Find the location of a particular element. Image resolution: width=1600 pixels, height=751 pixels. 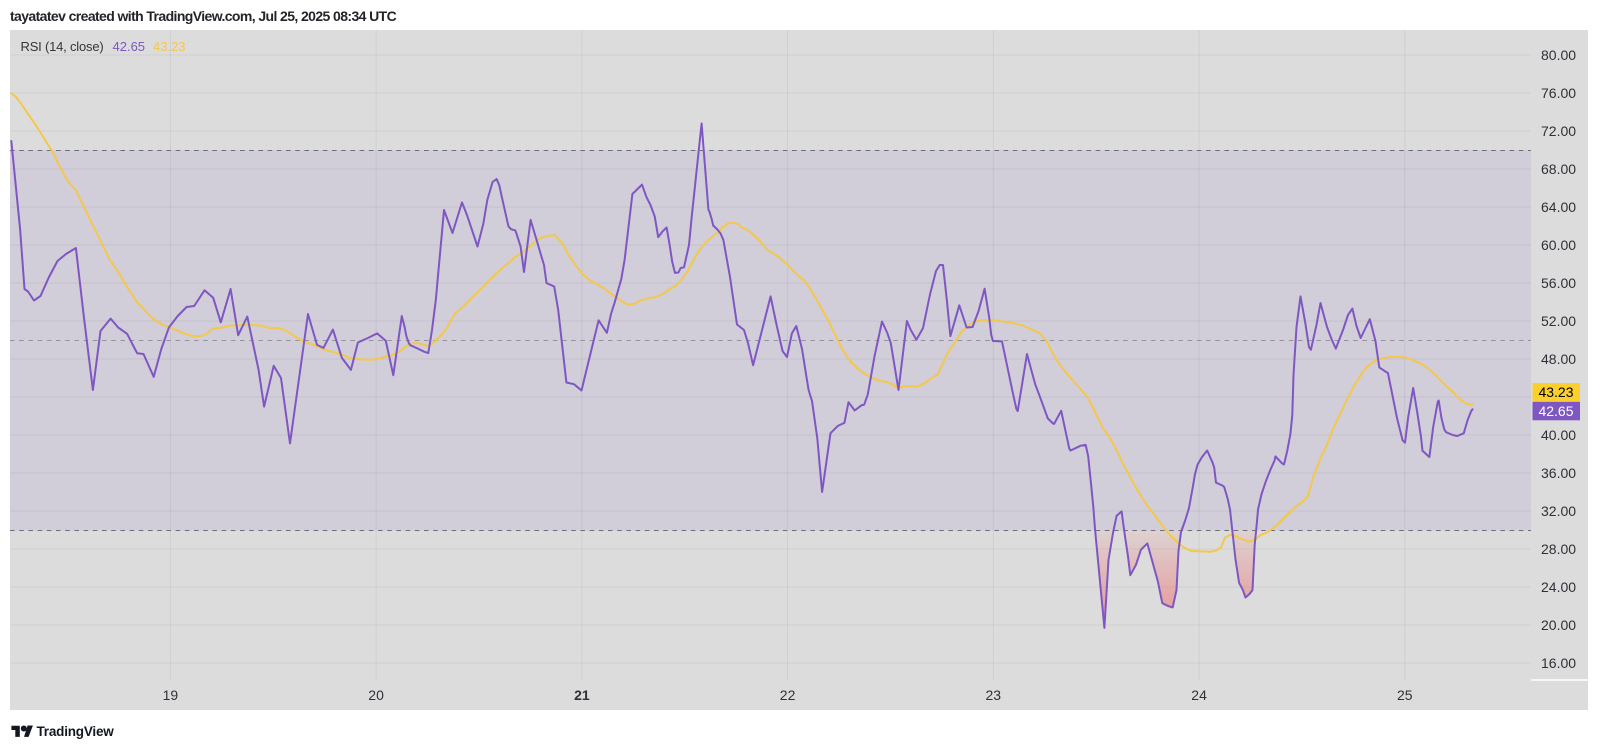

svg-text: 22 is located at coordinates (788, 695).